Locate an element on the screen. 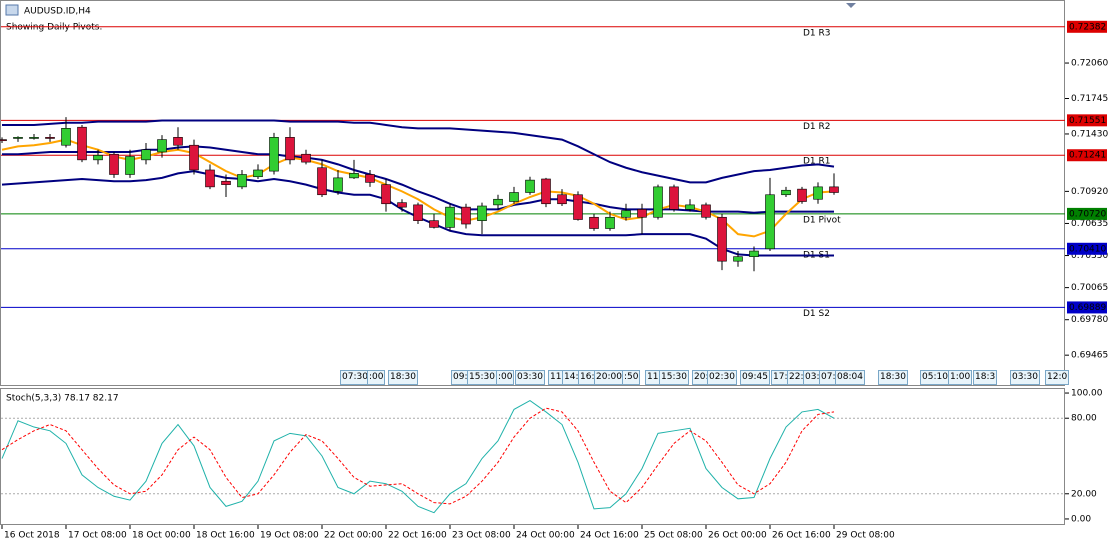 Image resolution: width=1114 pixels, height=545 pixels. pivot-price-label: 0.69889 is located at coordinates (1087, 308).